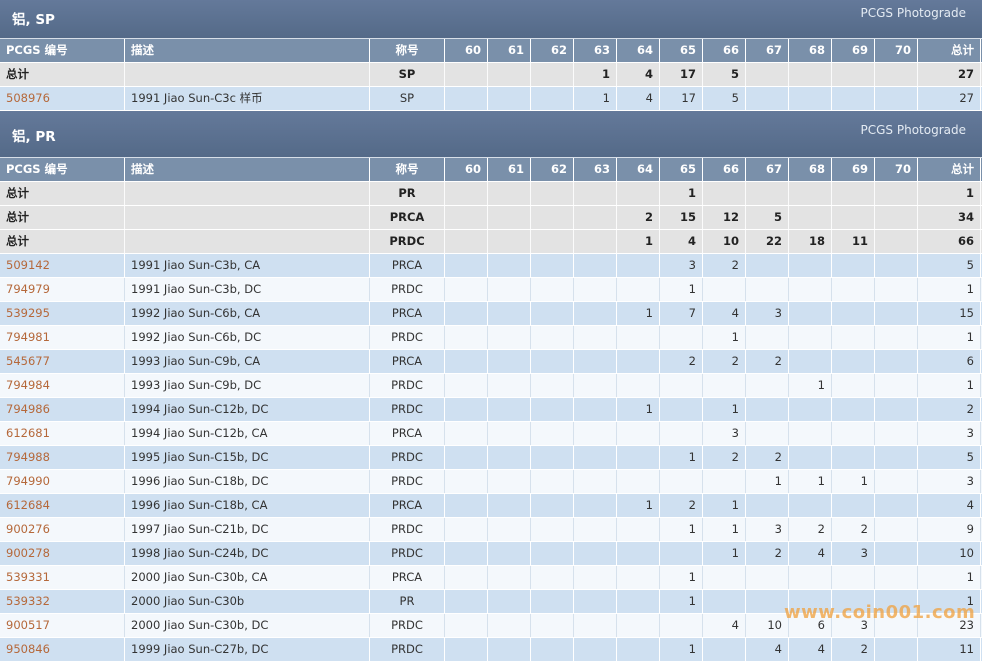 Image resolution: width=982 pixels, height=662 pixels. What do you see at coordinates (62, 361) in the screenshot?
I see `pcgs-number-link: 545677` at bounding box center [62, 361].